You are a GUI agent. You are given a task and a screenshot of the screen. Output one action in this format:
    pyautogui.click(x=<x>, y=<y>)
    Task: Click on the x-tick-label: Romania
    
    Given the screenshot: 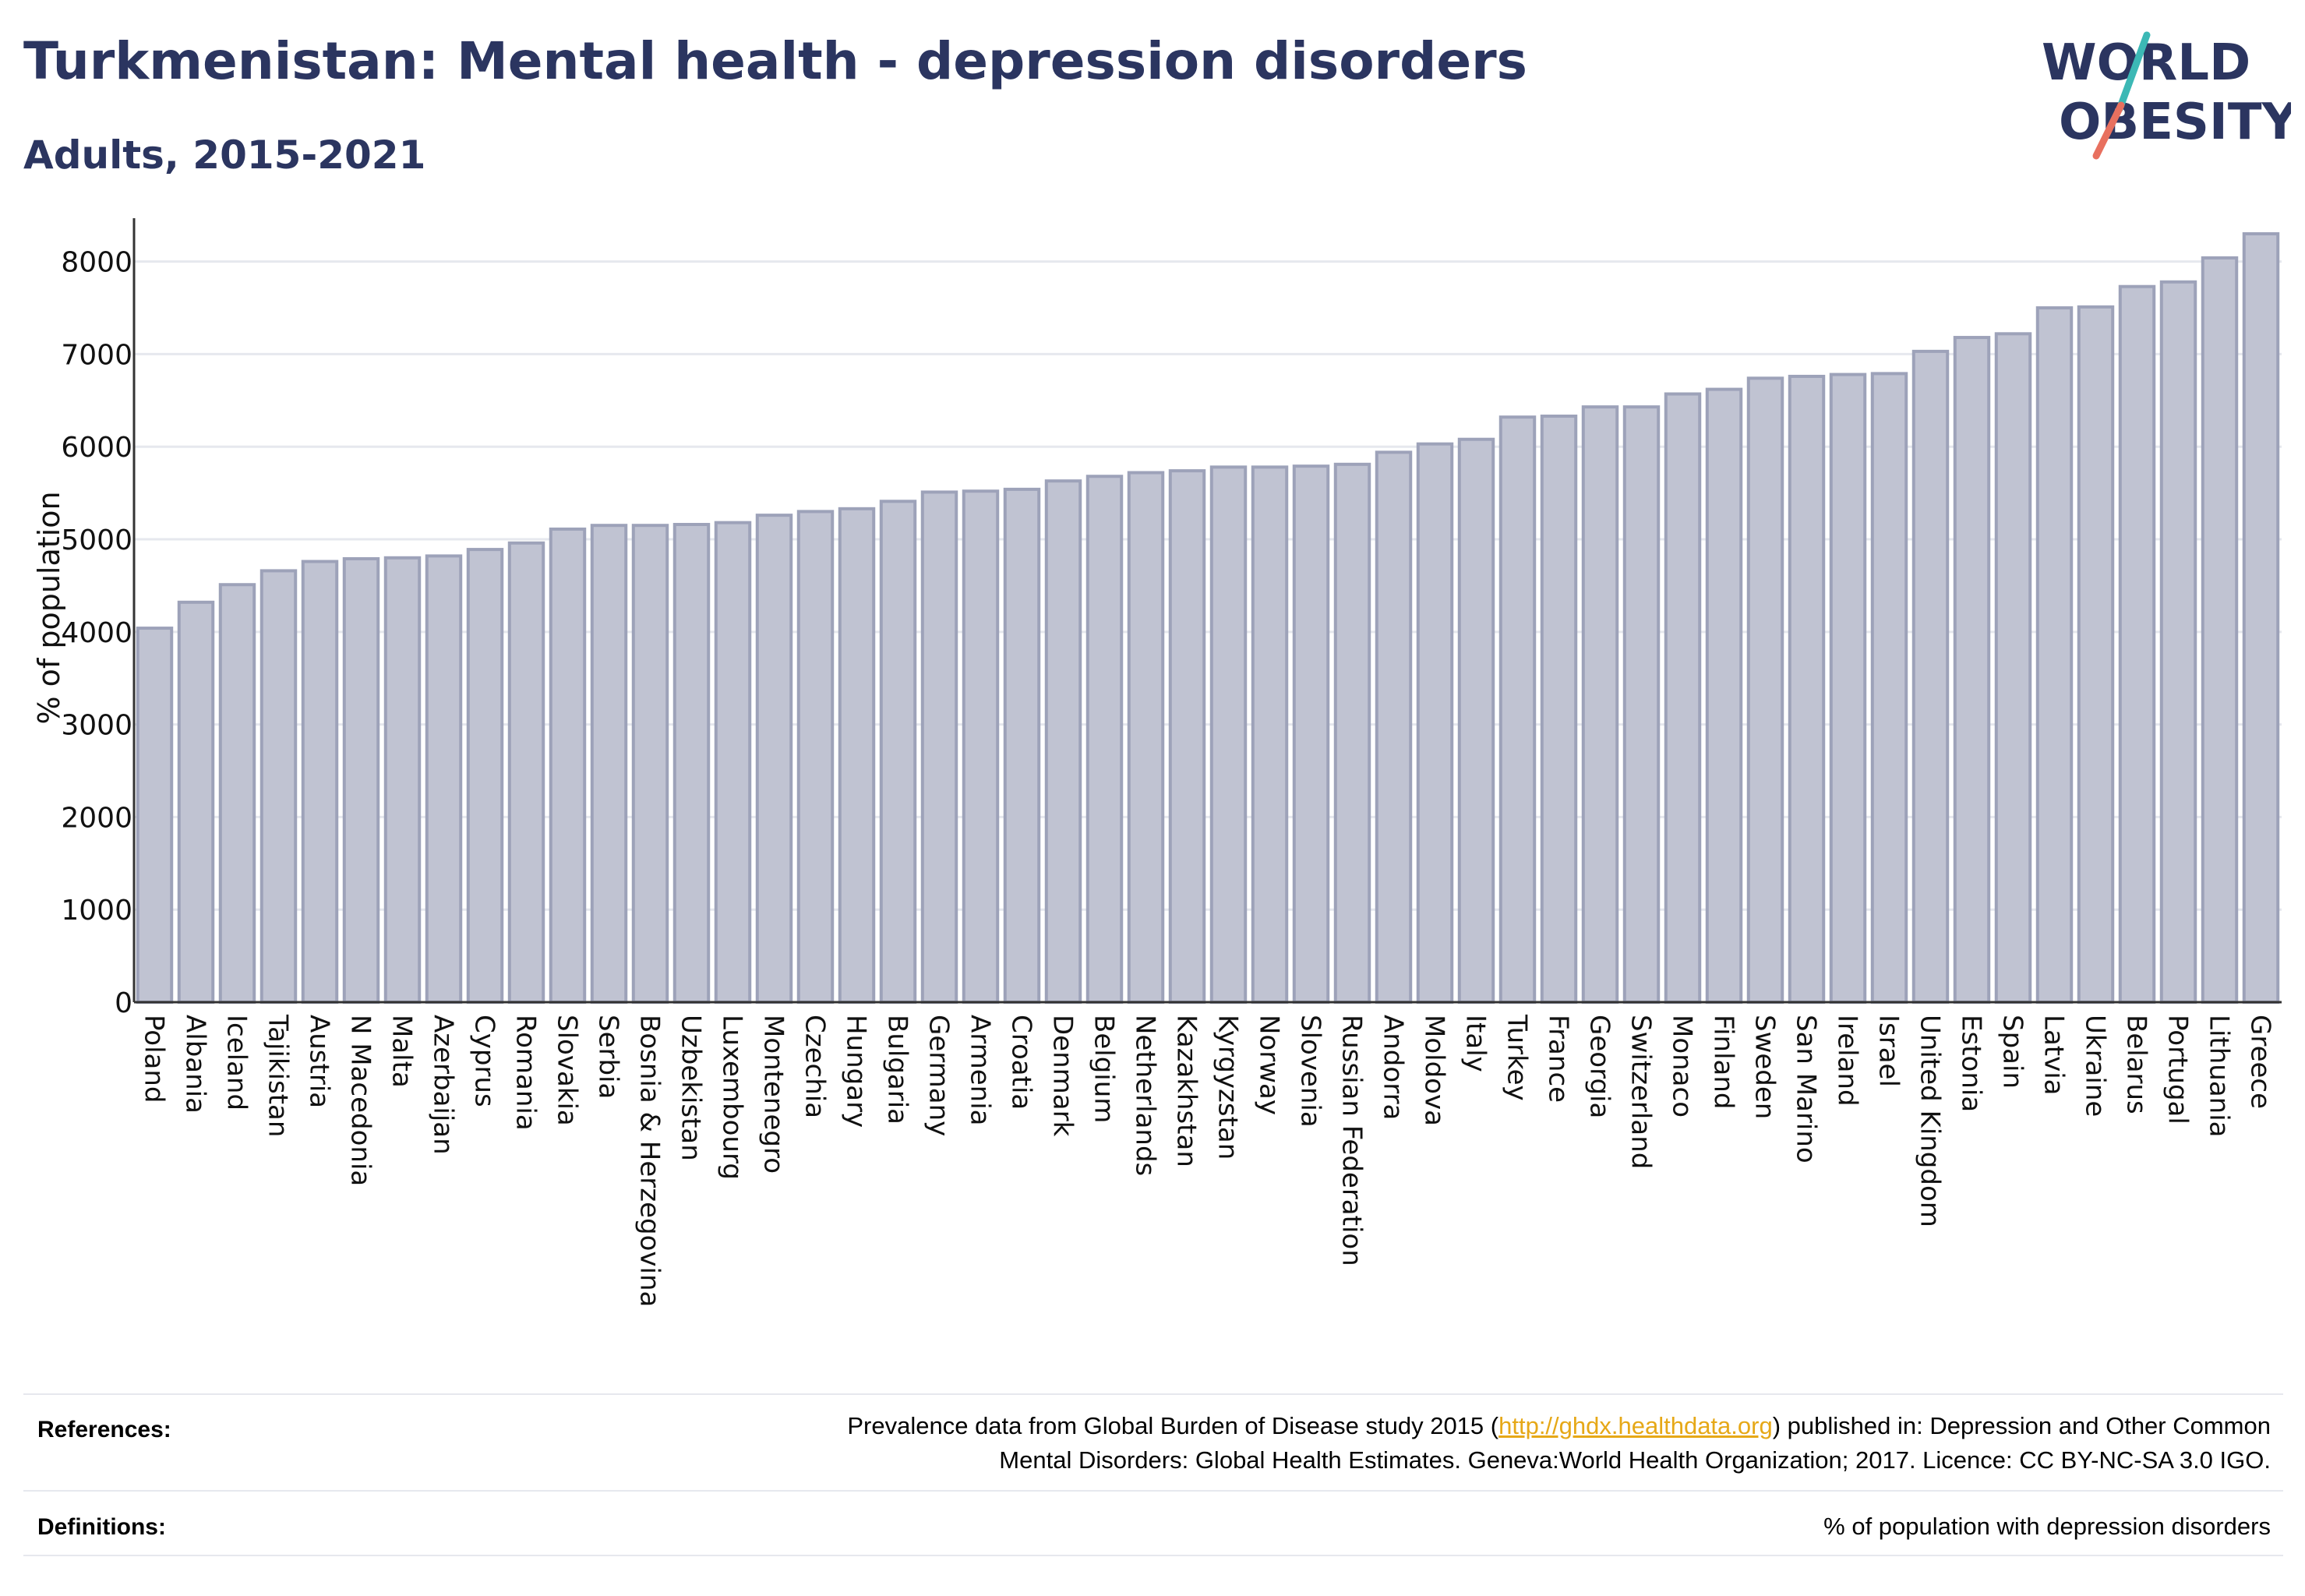 What is the action you would take?
    pyautogui.click(x=526, y=1073)
    